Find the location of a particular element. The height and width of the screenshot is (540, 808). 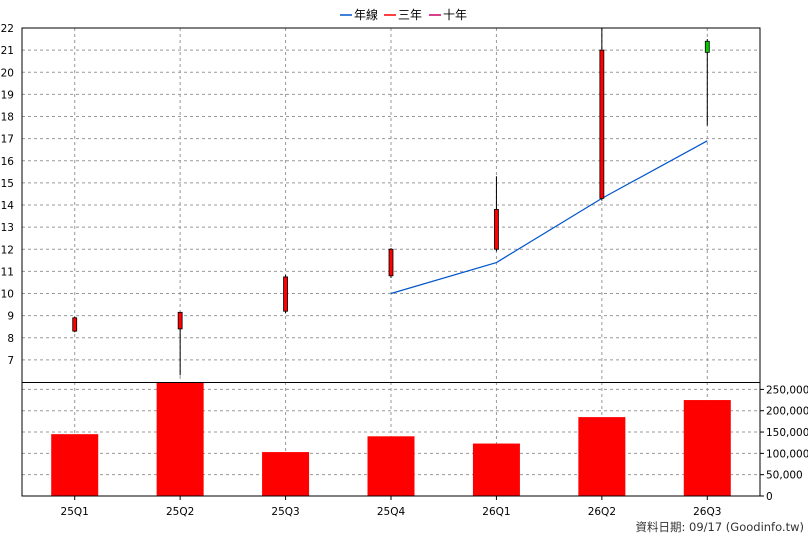

category-tick-label: 26Q2 is located at coordinates (602, 512).